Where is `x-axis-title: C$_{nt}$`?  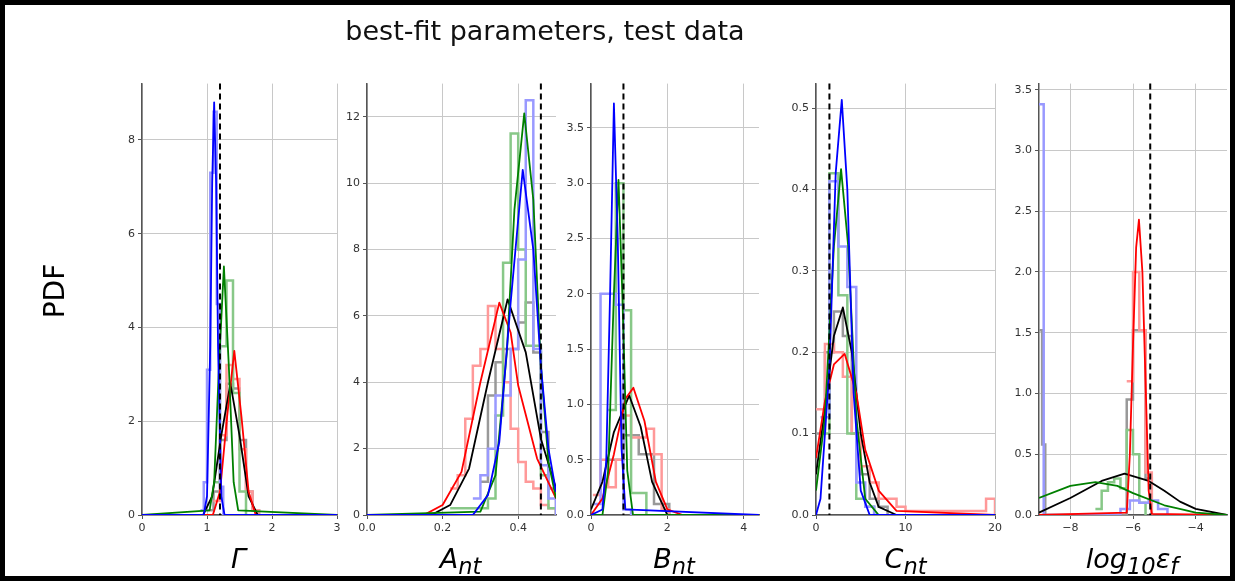
x-axis-title: C$_{nt}$ is located at coordinates (906, 560).